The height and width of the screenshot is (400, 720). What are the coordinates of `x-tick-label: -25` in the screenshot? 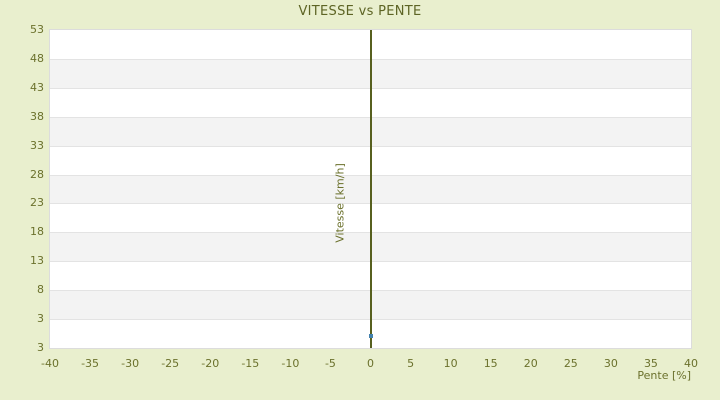 It's located at (170, 363).